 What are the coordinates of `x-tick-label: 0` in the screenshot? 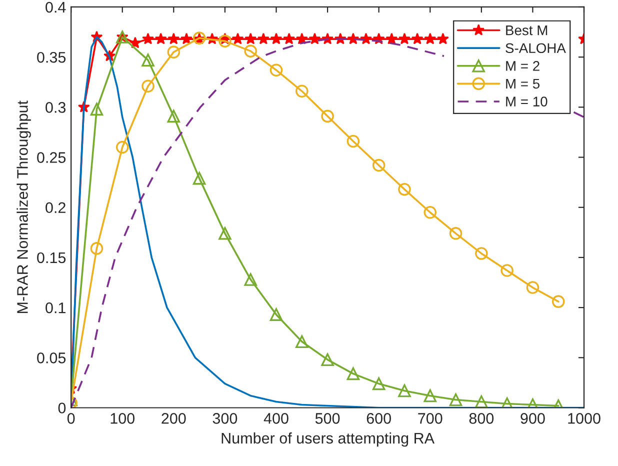 It's located at (71, 418).